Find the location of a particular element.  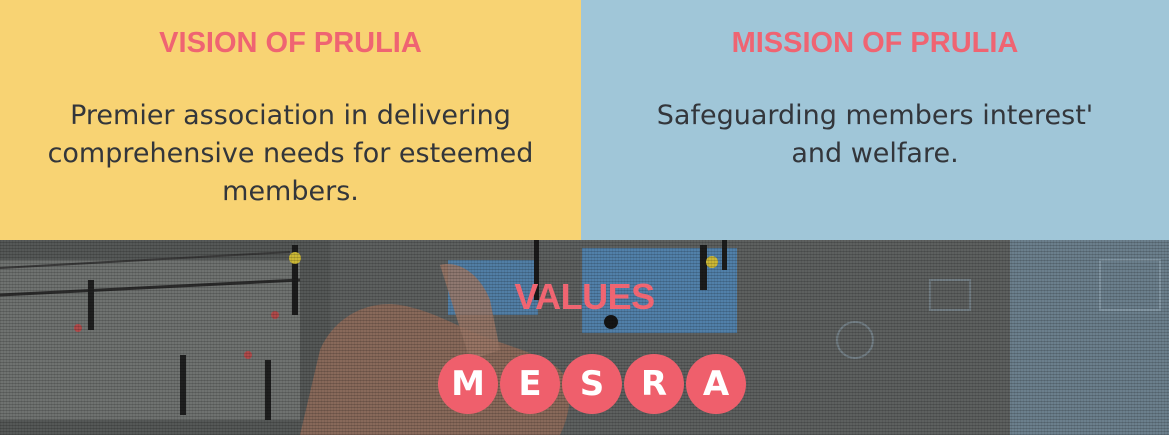

mesra-letter-m: M is located at coordinates (468, 384).